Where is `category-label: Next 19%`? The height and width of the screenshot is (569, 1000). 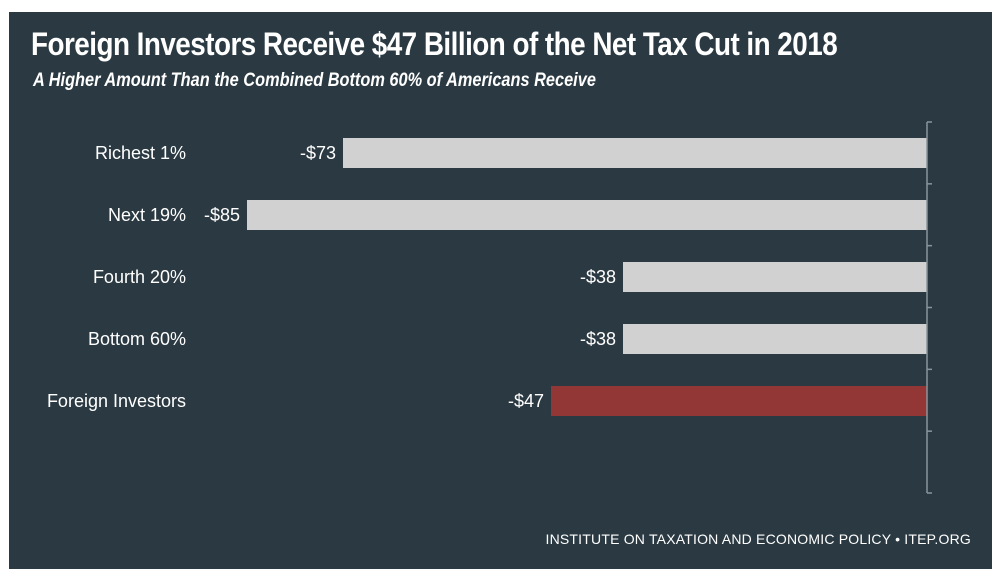
category-label: Next 19% is located at coordinates (147, 215).